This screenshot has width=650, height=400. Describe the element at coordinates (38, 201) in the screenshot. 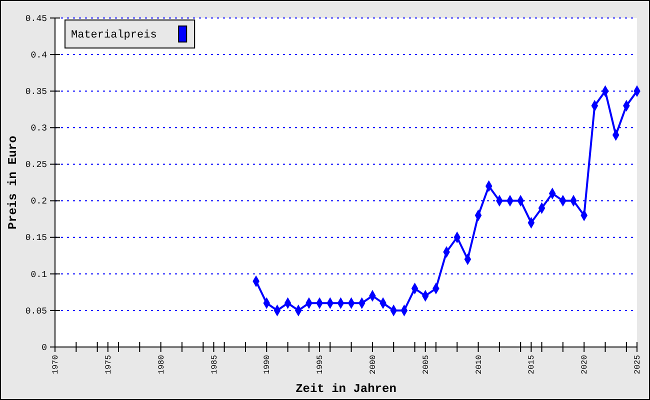

I see `y-tick-label: 0.2` at that location.